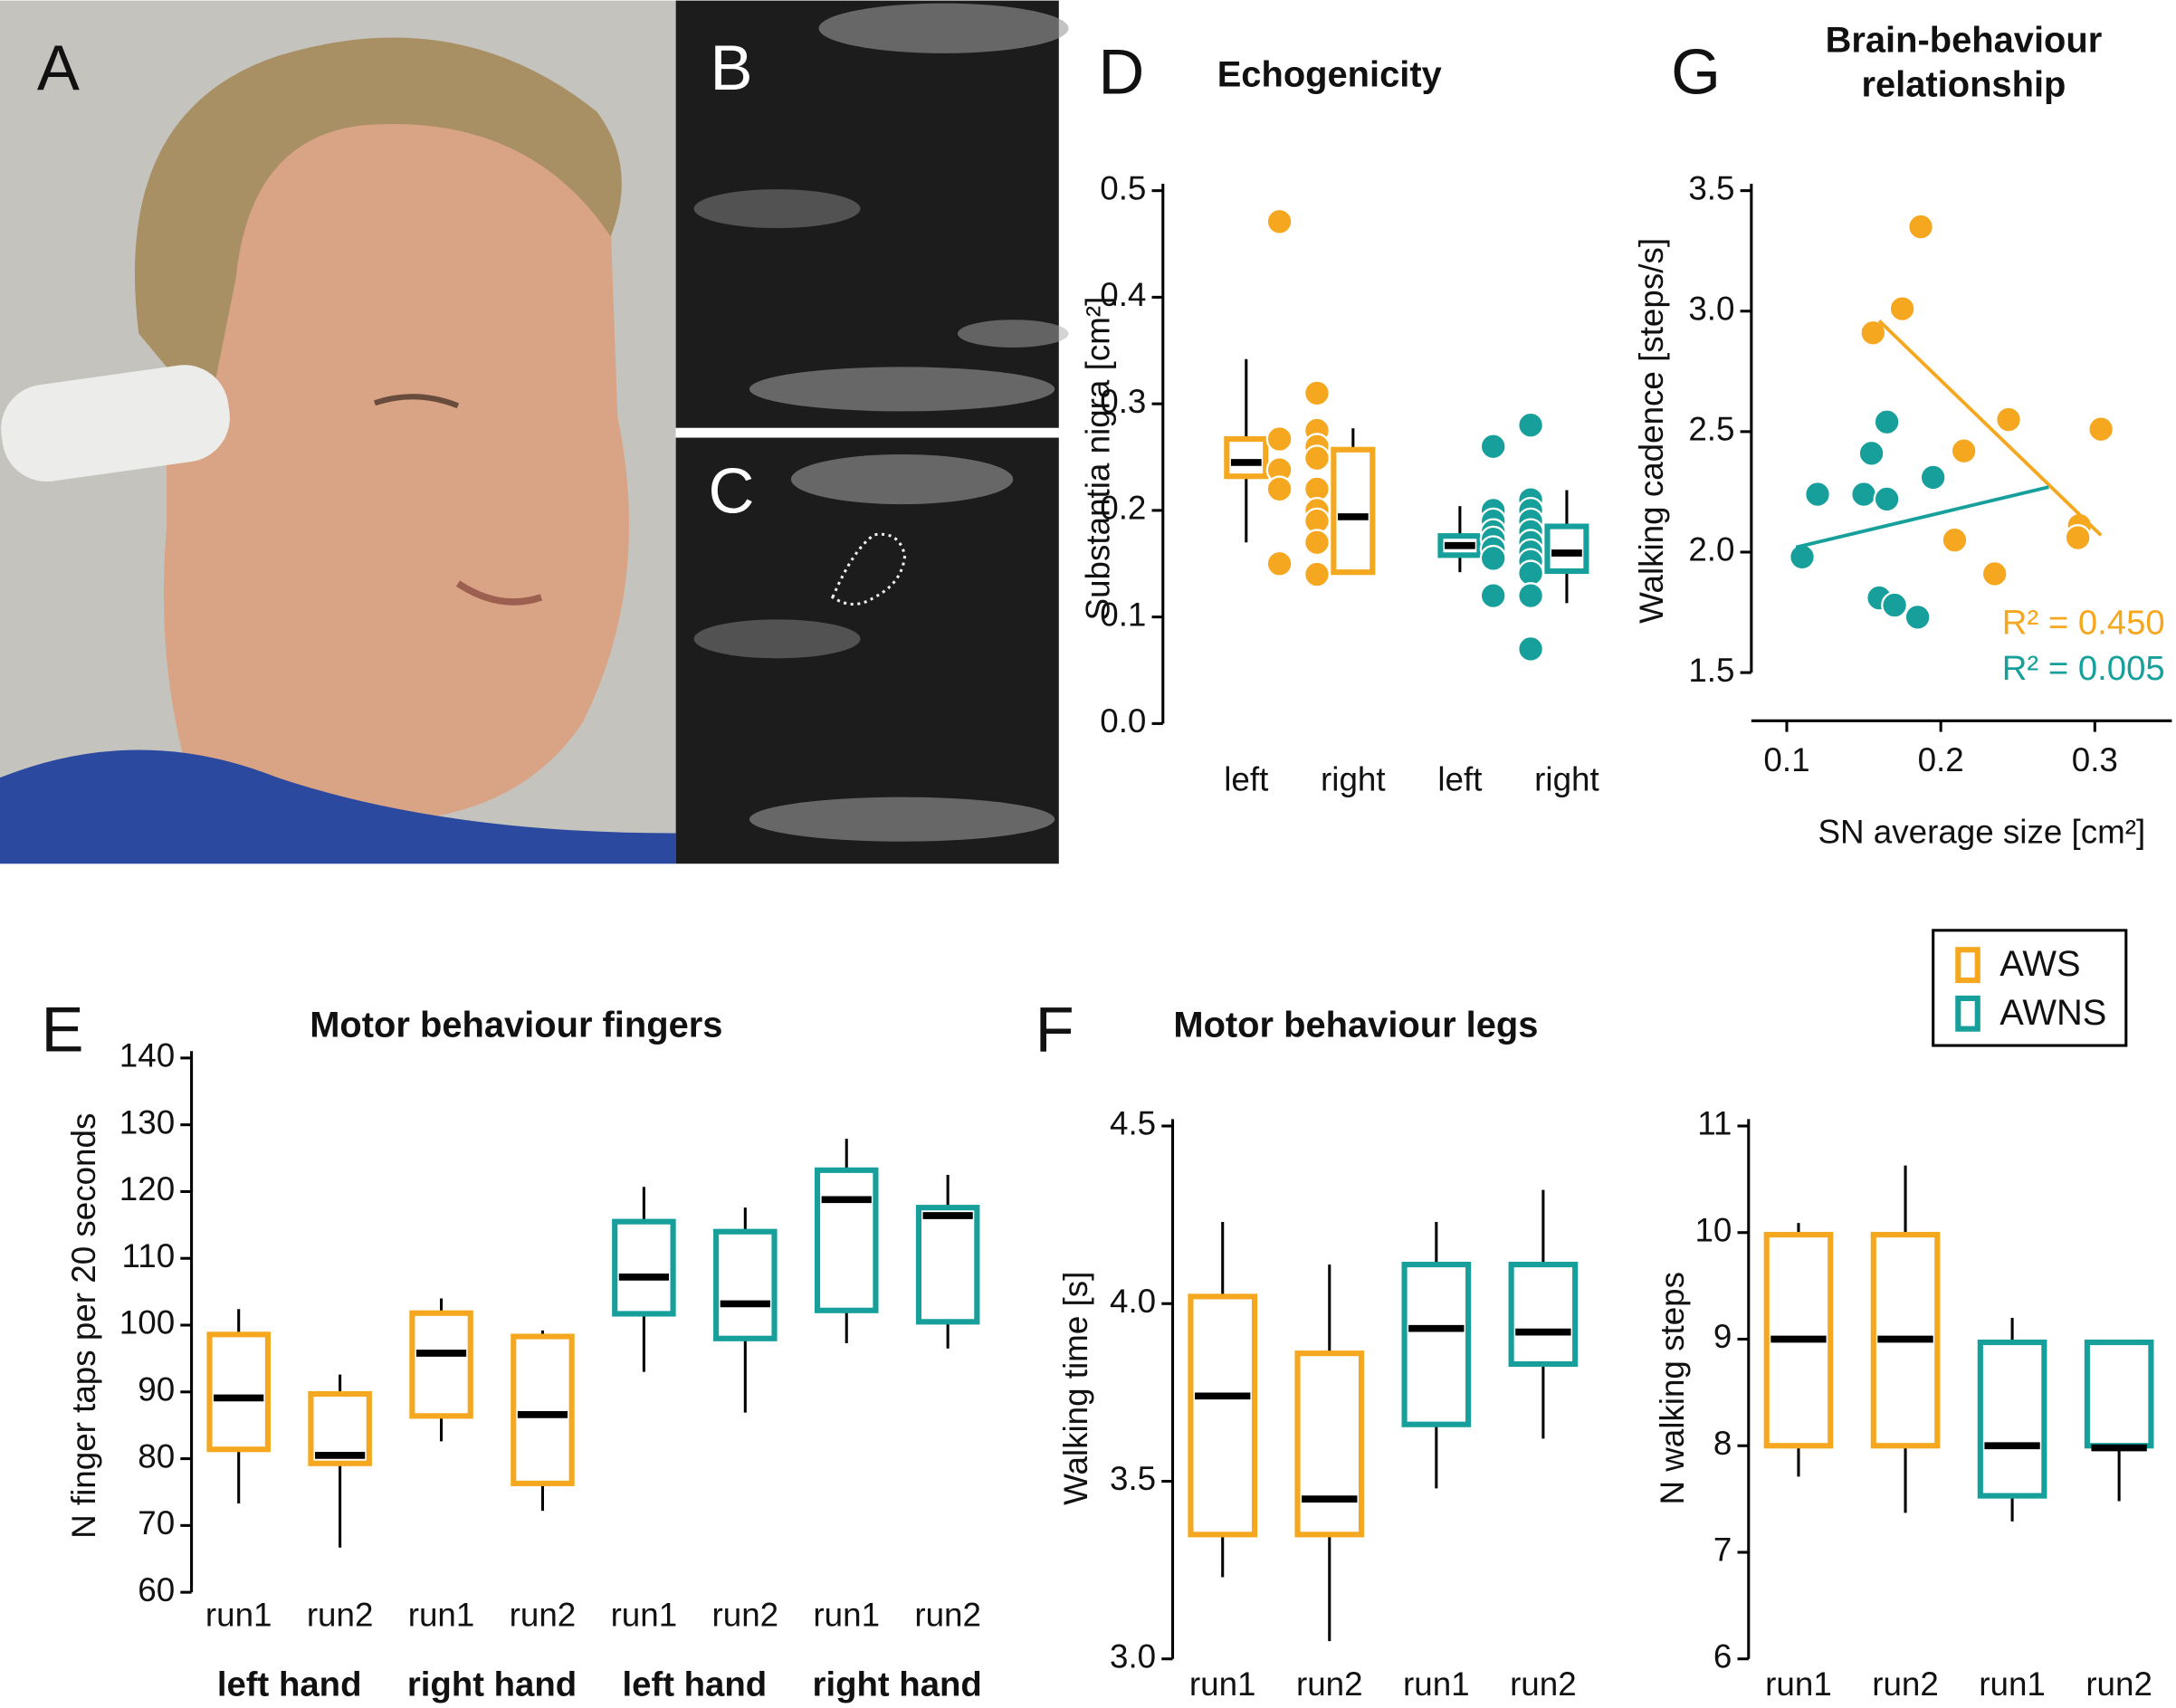 The height and width of the screenshot is (1708, 2176). What do you see at coordinates (867, 650) in the screenshot?
I see `ultrasound-c` at bounding box center [867, 650].